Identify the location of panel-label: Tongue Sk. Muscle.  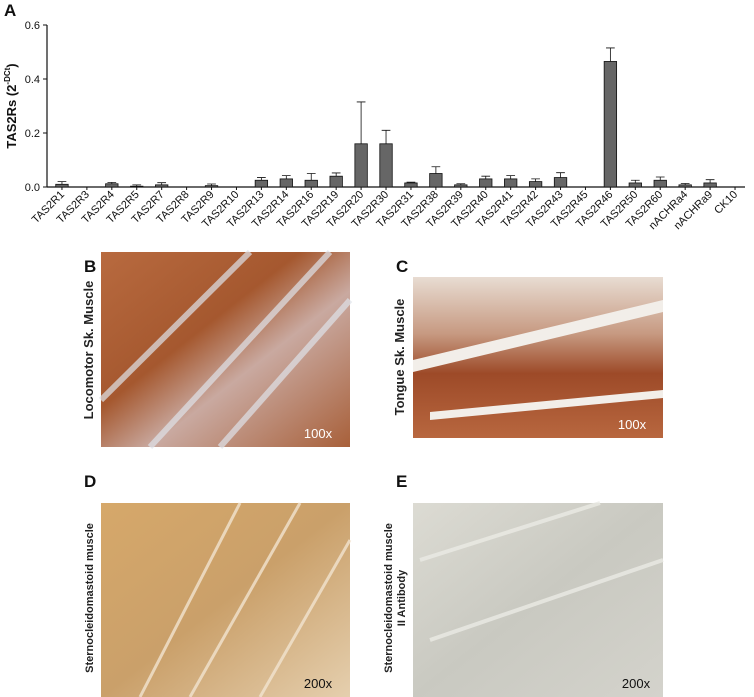
(399, 357).